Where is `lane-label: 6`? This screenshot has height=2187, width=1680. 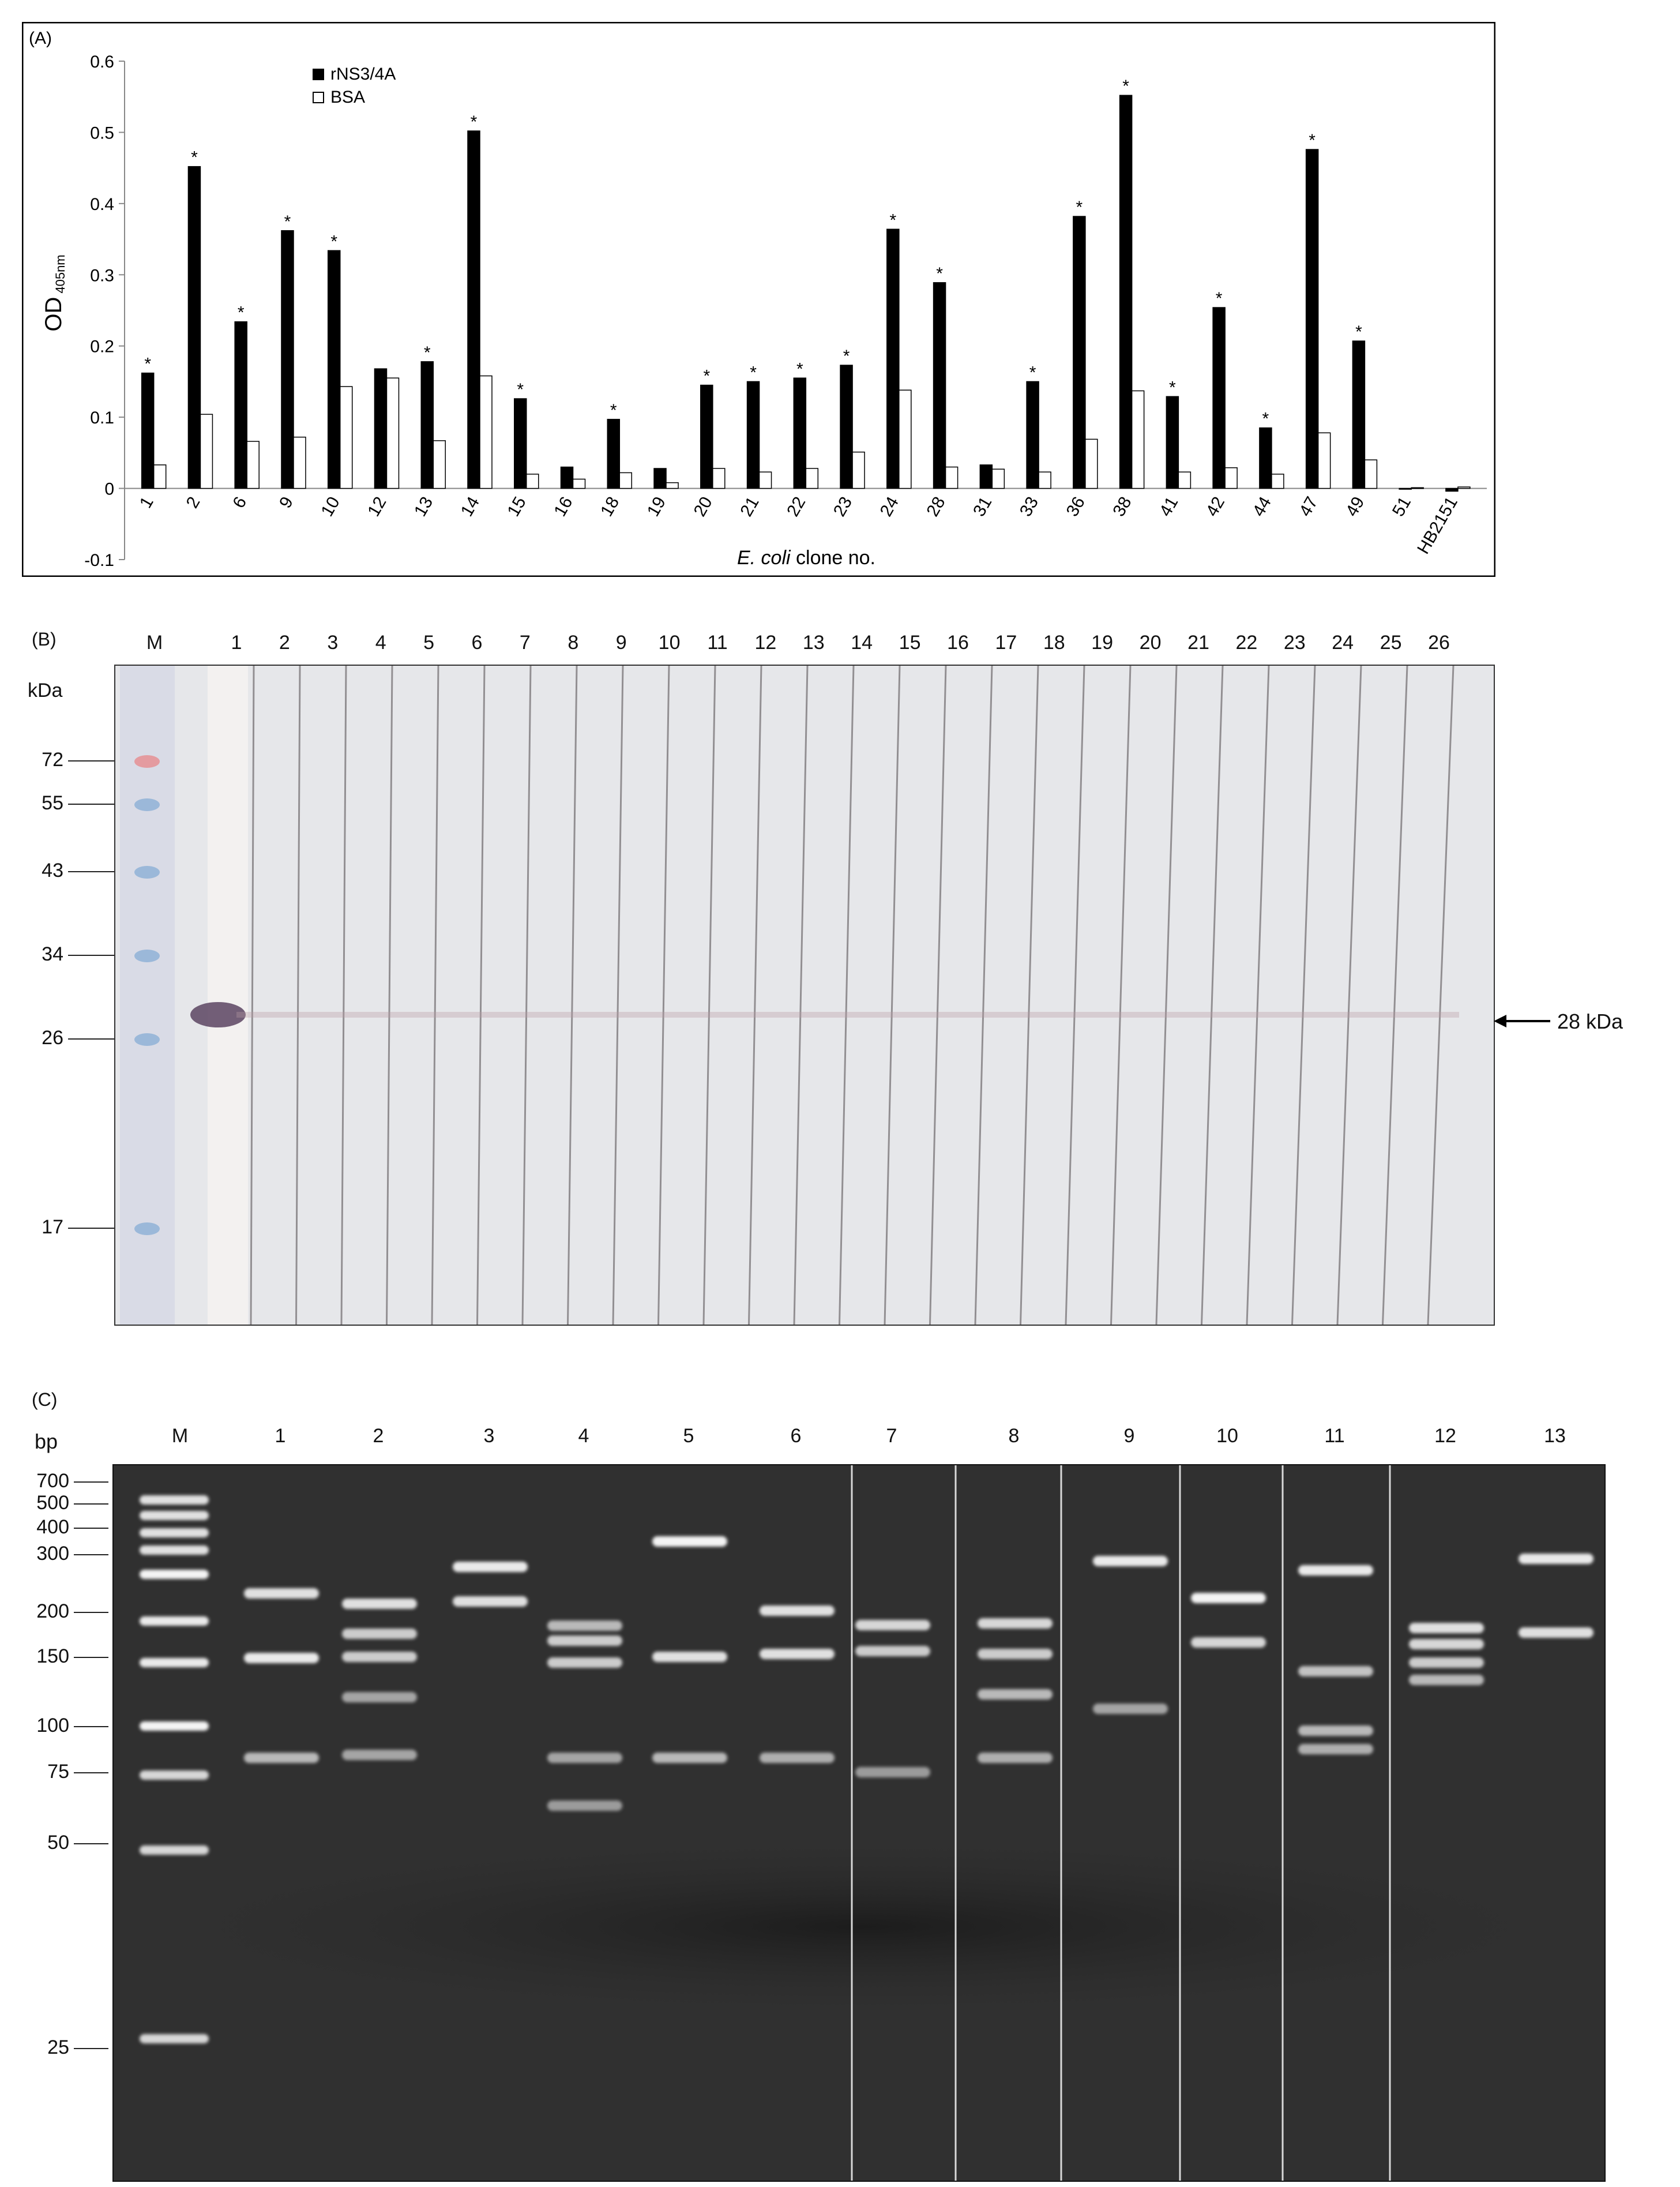 lane-label: 6 is located at coordinates (796, 1436).